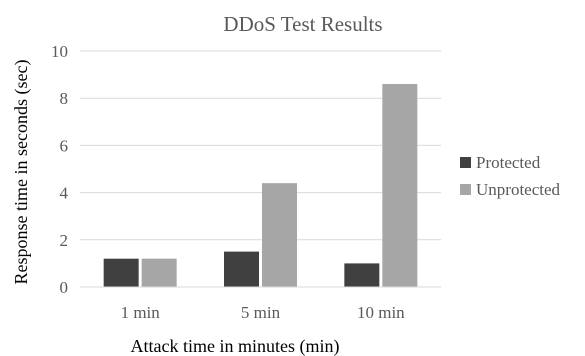  I want to click on x-tick-labels: 1 min 5 min 10 min, so click(263, 312).